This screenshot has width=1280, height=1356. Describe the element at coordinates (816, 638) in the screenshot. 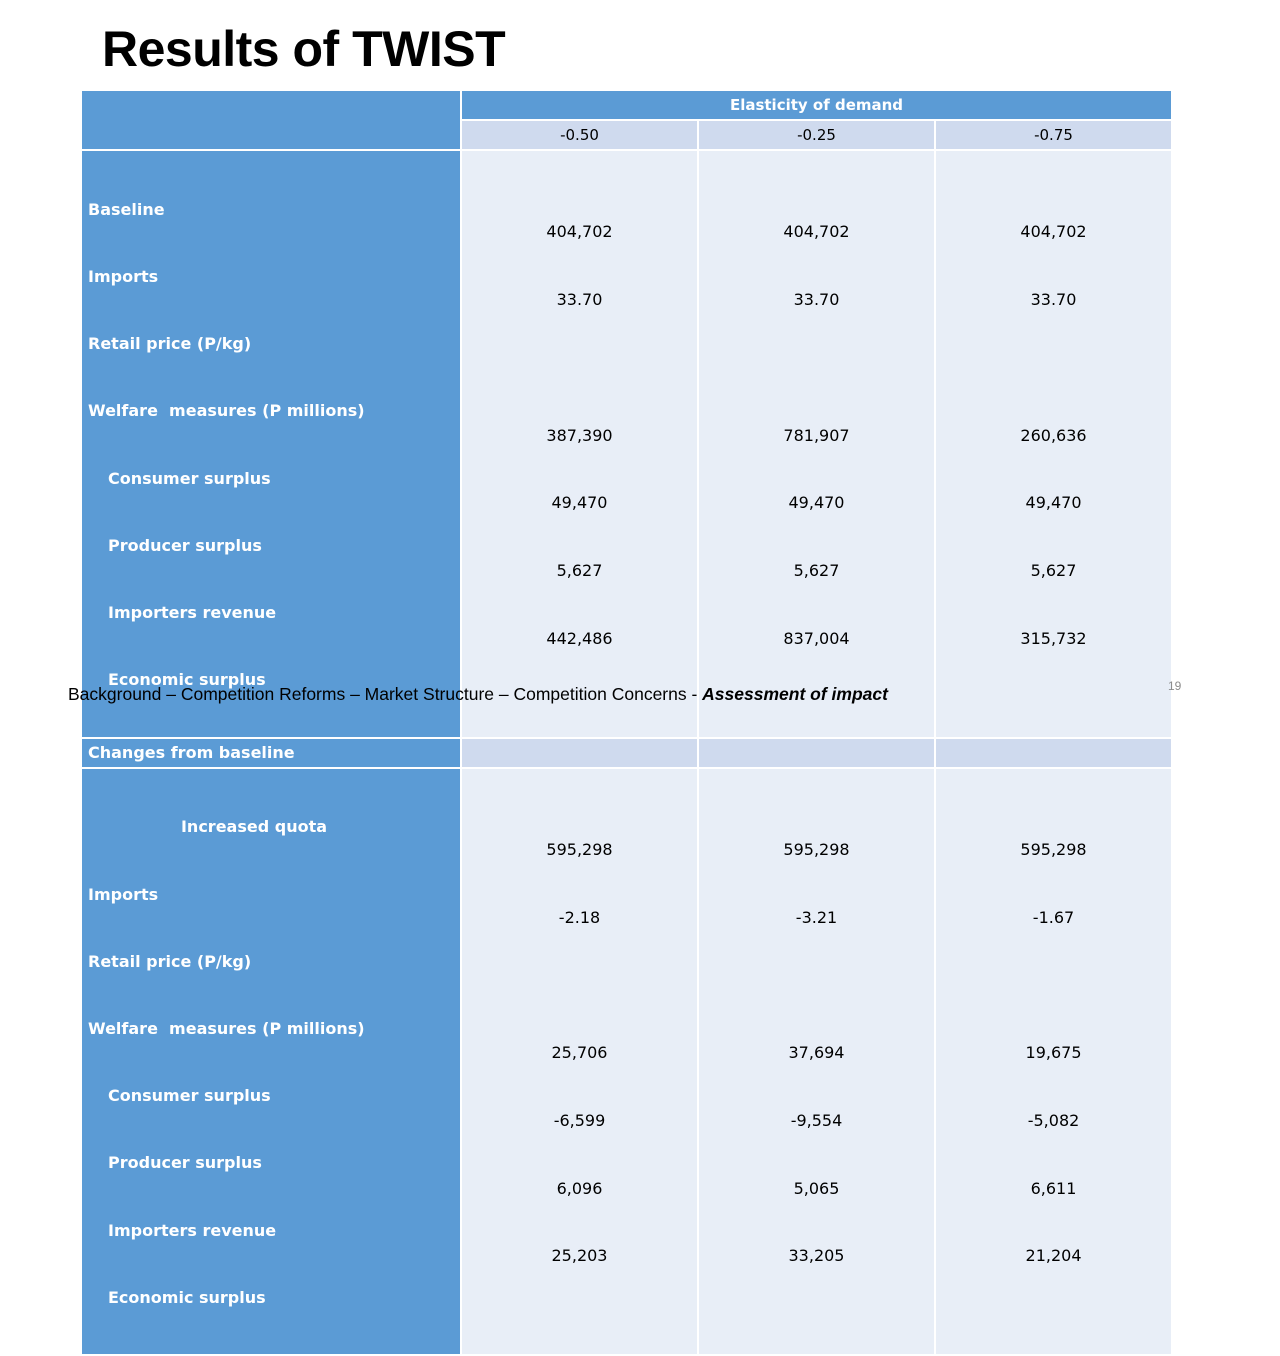

I see `table-cell: 837,004` at that location.